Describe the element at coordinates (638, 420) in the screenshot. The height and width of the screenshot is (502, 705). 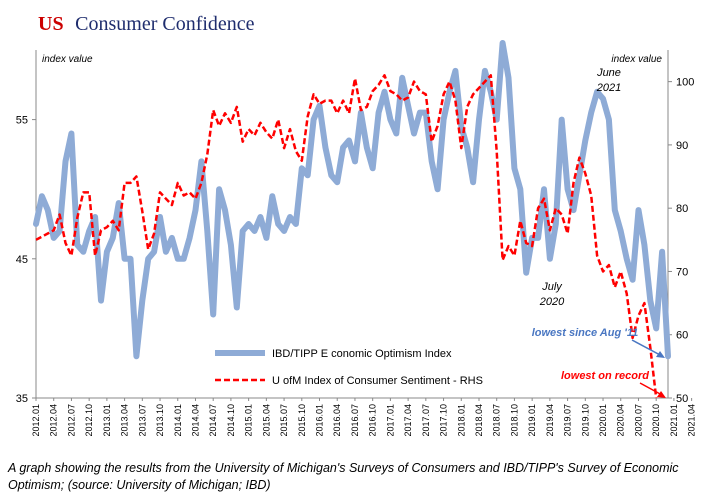
I see `x-tick-label: 2020.07` at that location.